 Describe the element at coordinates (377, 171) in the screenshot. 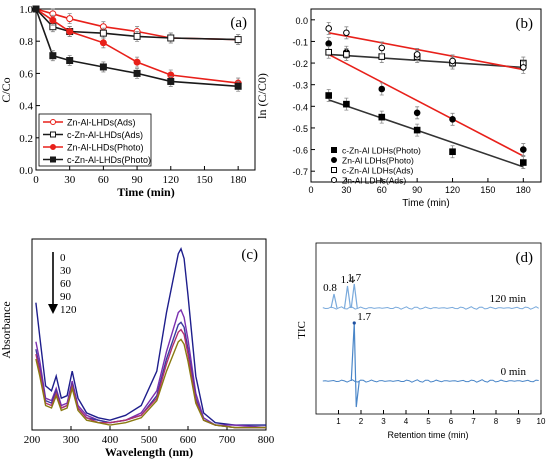

I see `legend-entry: c-Zn-Al LDHs(Ads)` at that location.